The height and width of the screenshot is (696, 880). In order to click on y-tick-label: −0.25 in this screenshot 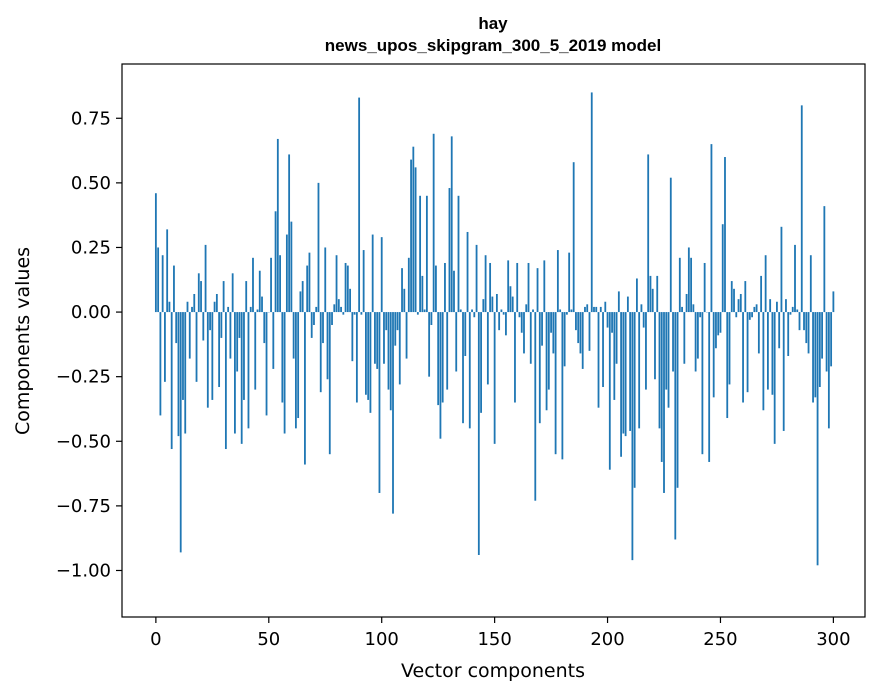, I will do `click(83, 377)`.